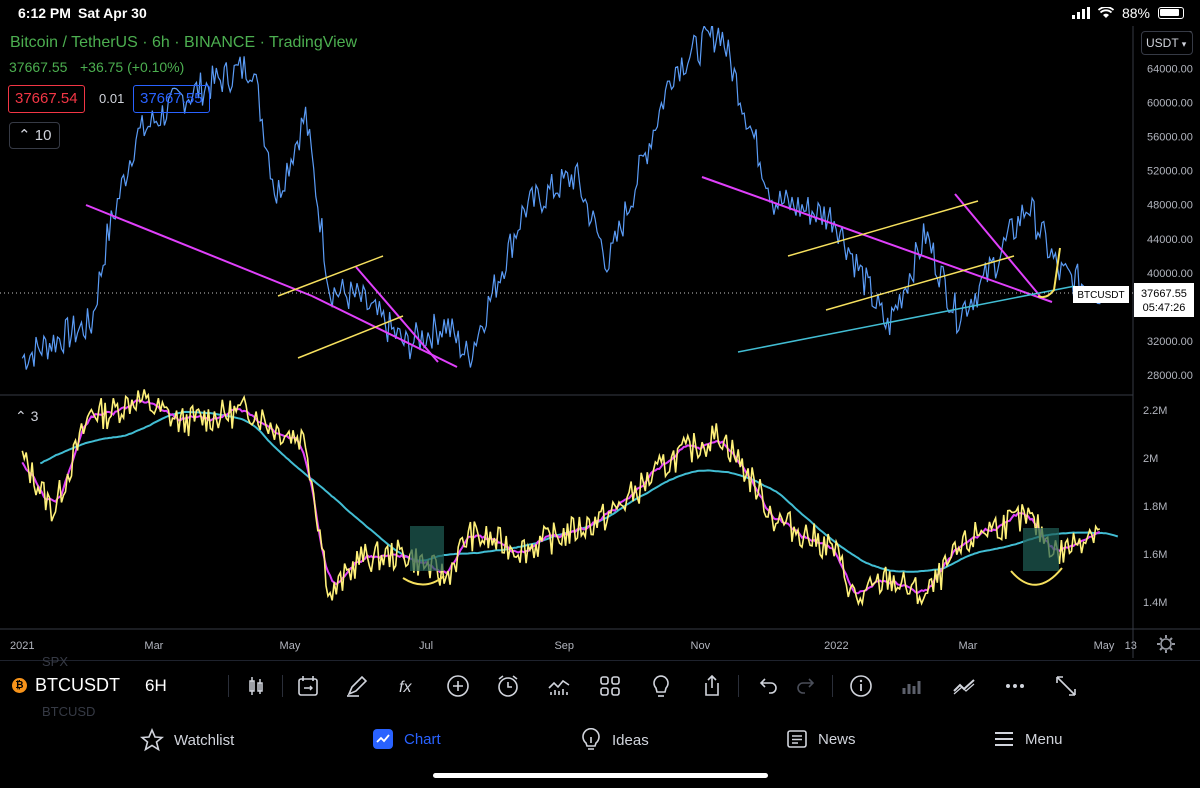 The width and height of the screenshot is (1200, 788). What do you see at coordinates (112, 98) in the screenshot?
I see `spread-value: 0.01` at bounding box center [112, 98].